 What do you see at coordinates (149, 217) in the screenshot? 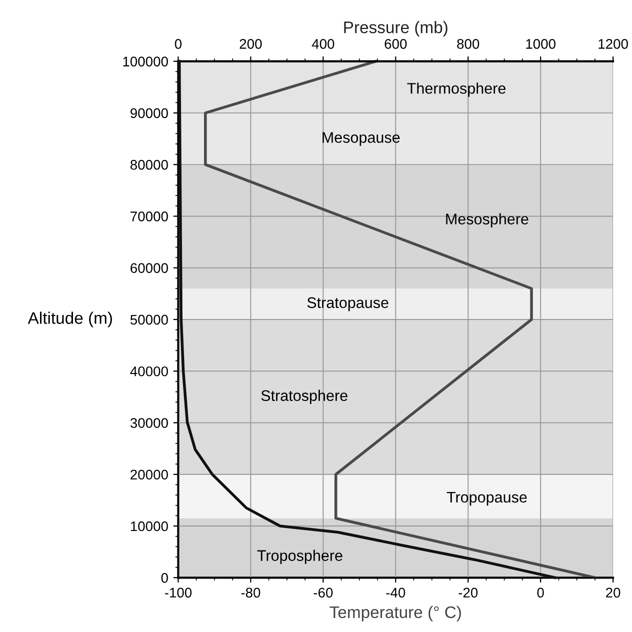
I see `y-tick-label: 70000` at bounding box center [149, 217].